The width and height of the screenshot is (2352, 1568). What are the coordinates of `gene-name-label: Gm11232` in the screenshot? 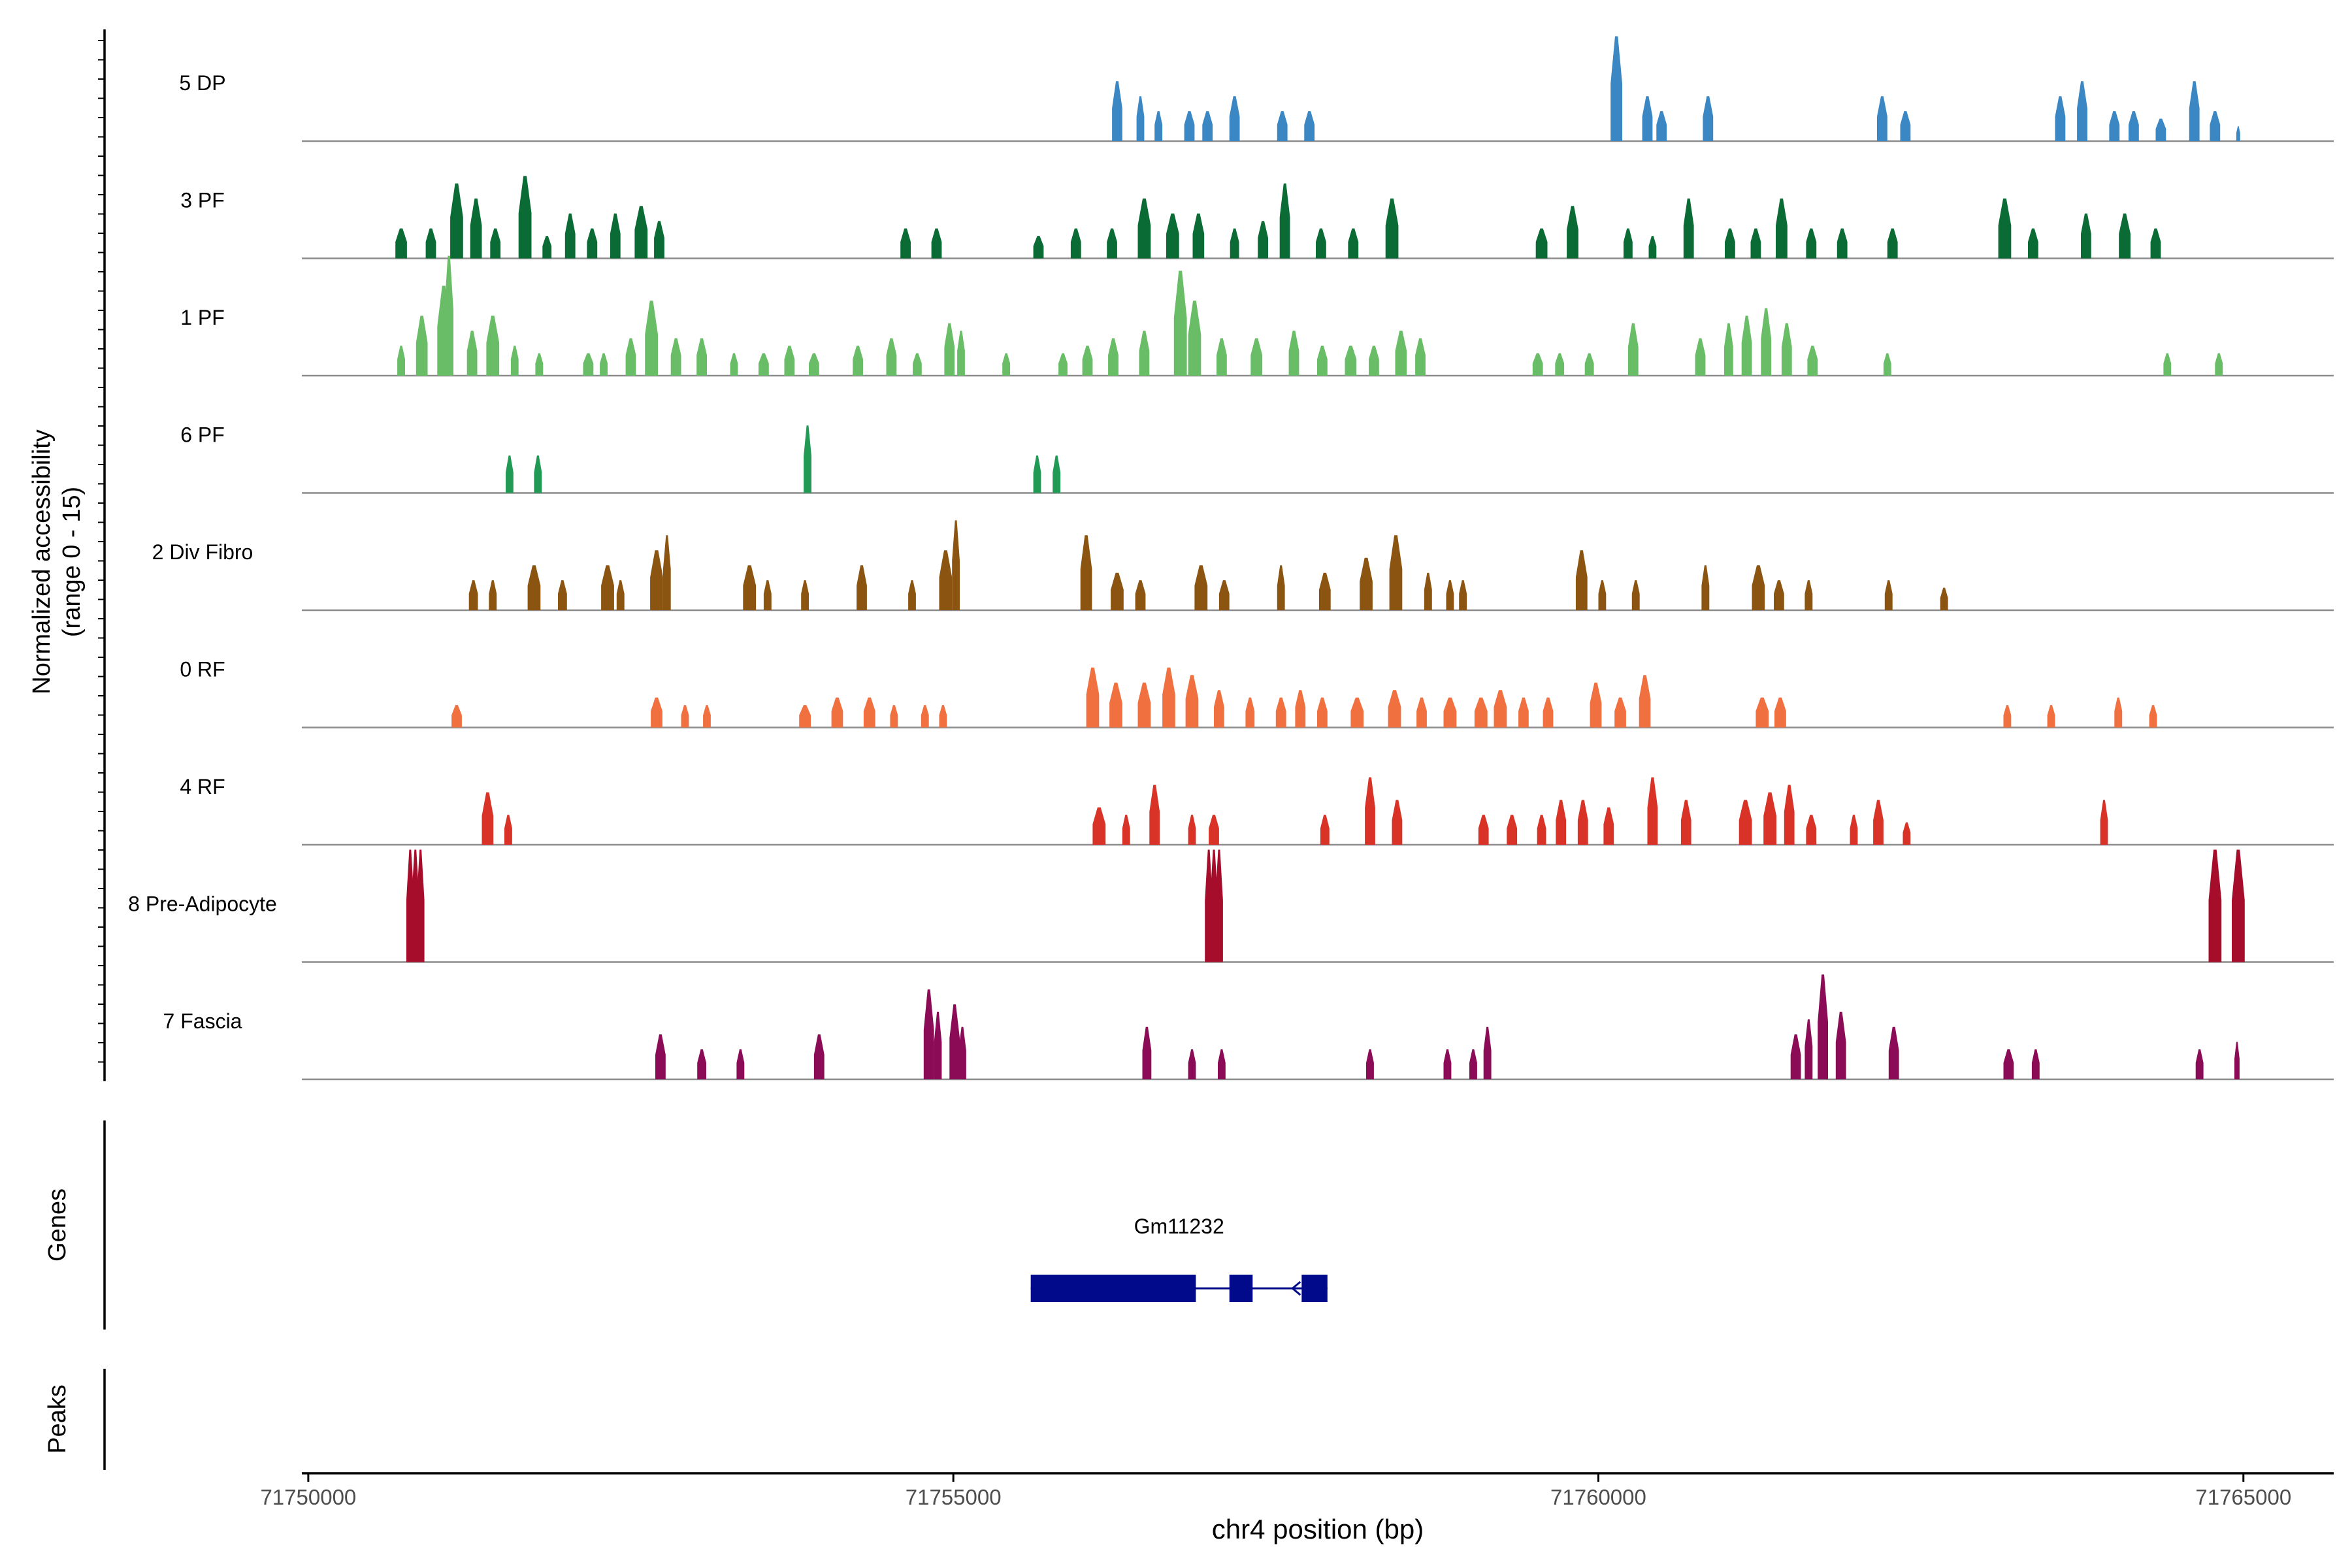 It's located at (1179, 1226).